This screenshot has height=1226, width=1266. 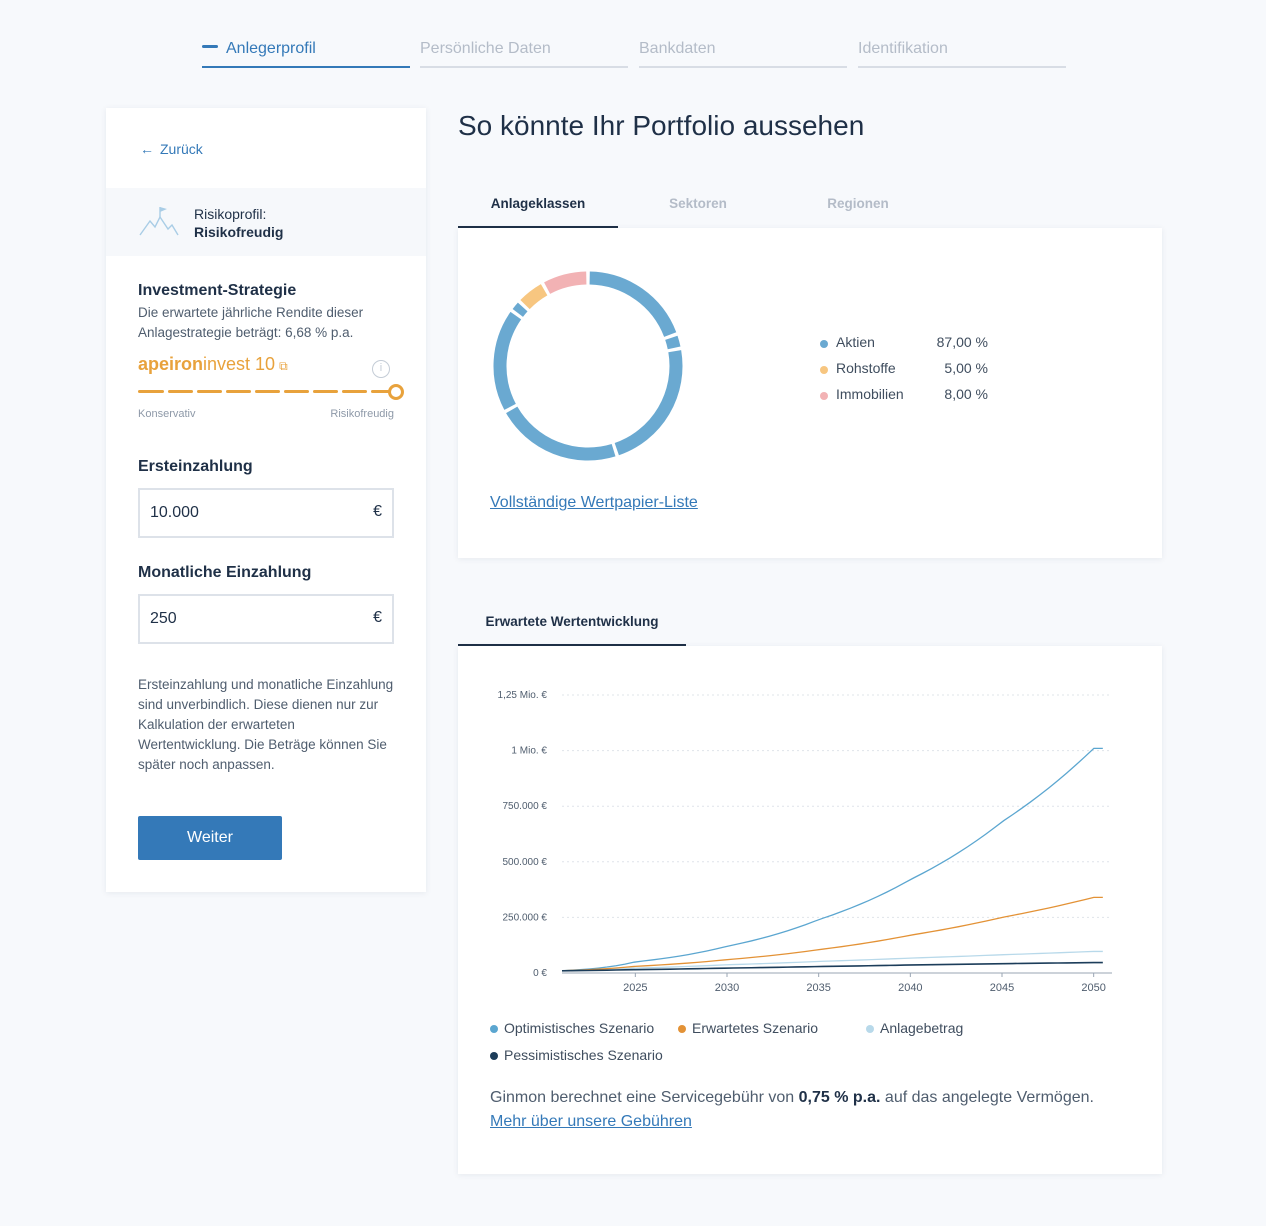 I want to click on x-tick-label: 2045, so click(x=1002, y=988).